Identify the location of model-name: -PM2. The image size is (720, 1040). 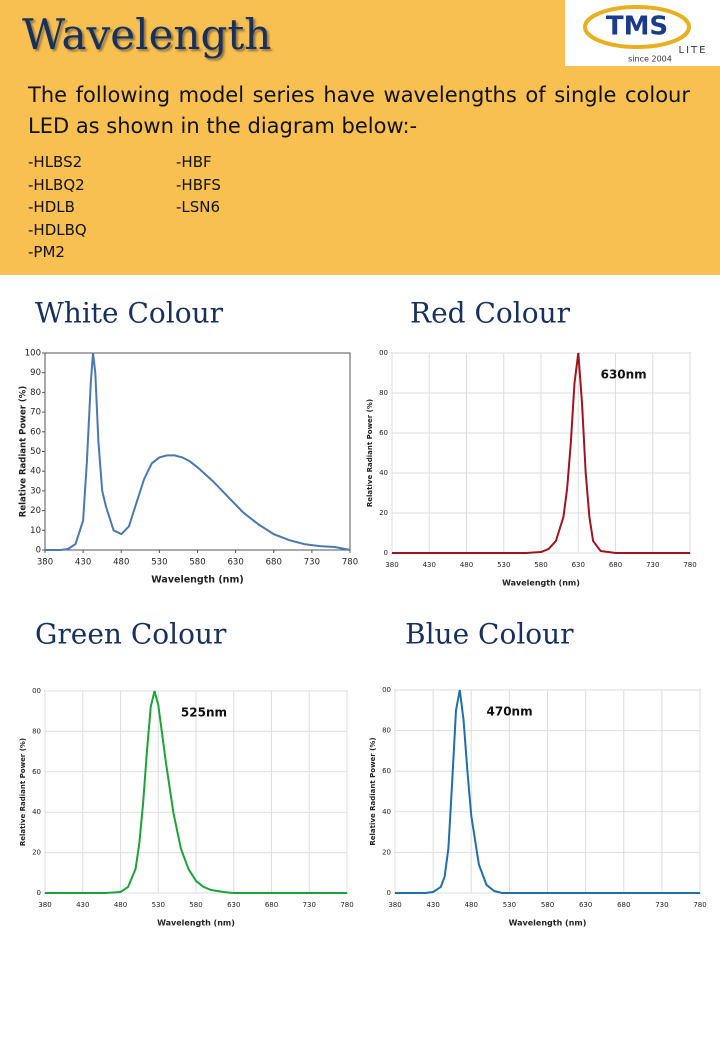
(46, 252).